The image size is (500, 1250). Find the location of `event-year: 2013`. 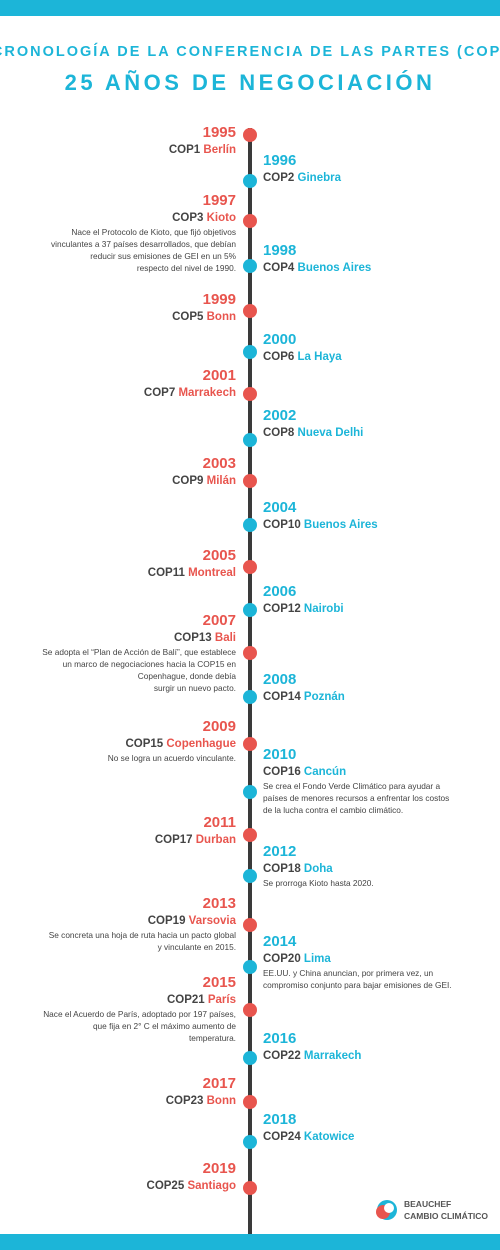

event-year: 2013 is located at coordinates (219, 903).